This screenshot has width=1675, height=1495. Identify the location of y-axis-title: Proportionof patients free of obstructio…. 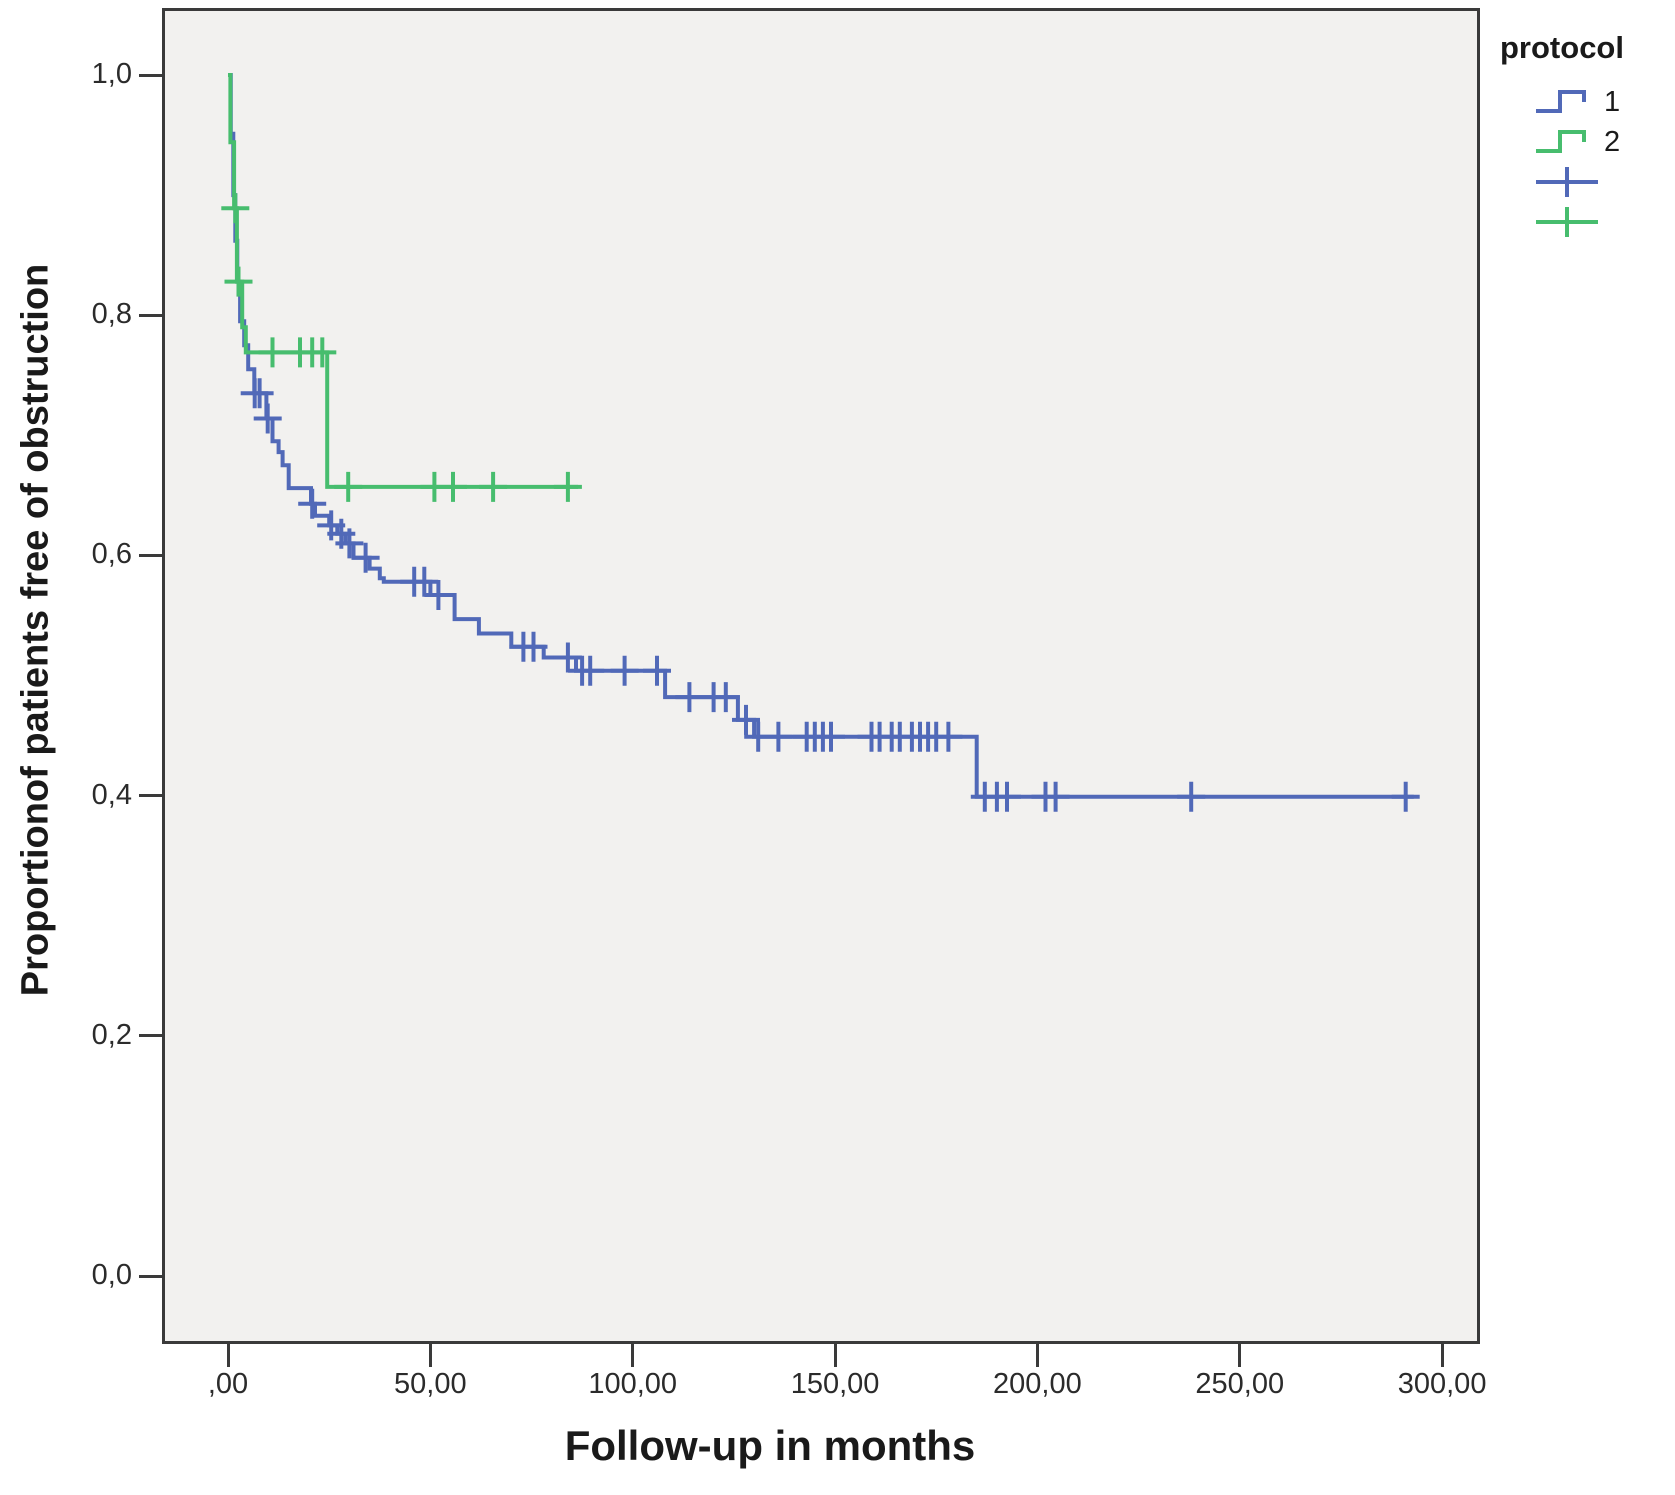
(35, 630).